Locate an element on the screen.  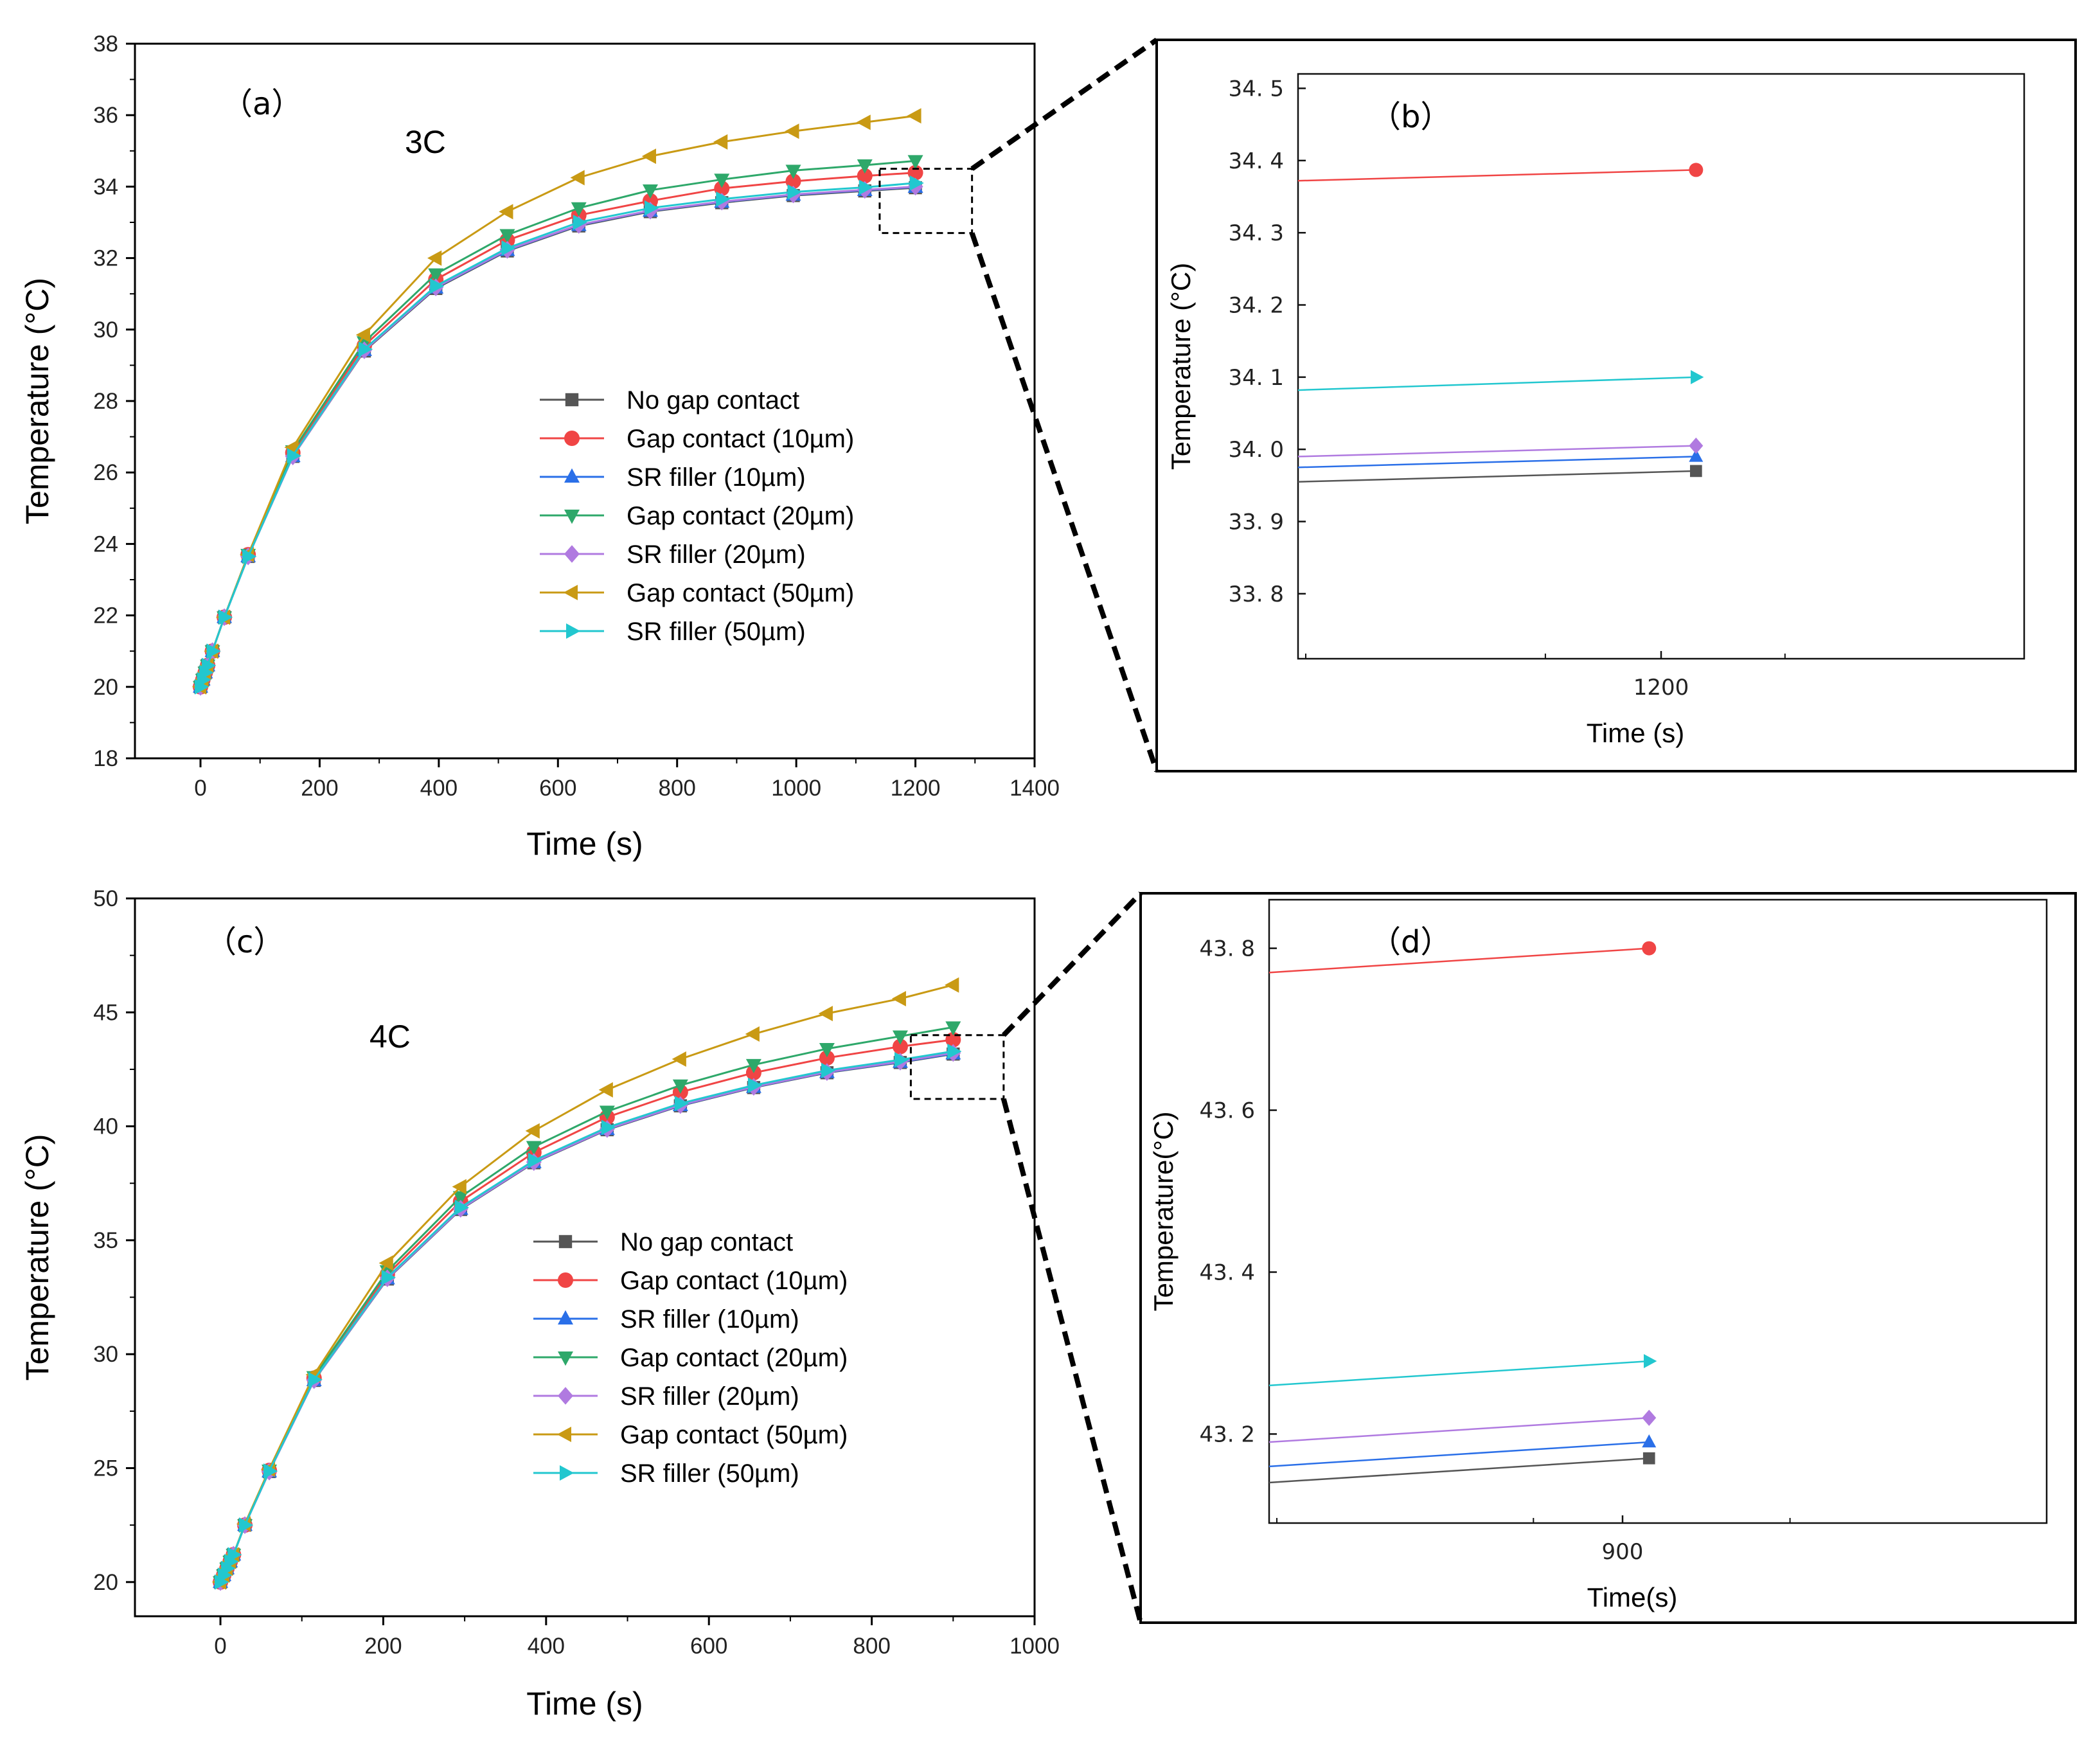
x-axis-c: 0 200 400 600 800 1000 is located at coordinates (637, 1637).